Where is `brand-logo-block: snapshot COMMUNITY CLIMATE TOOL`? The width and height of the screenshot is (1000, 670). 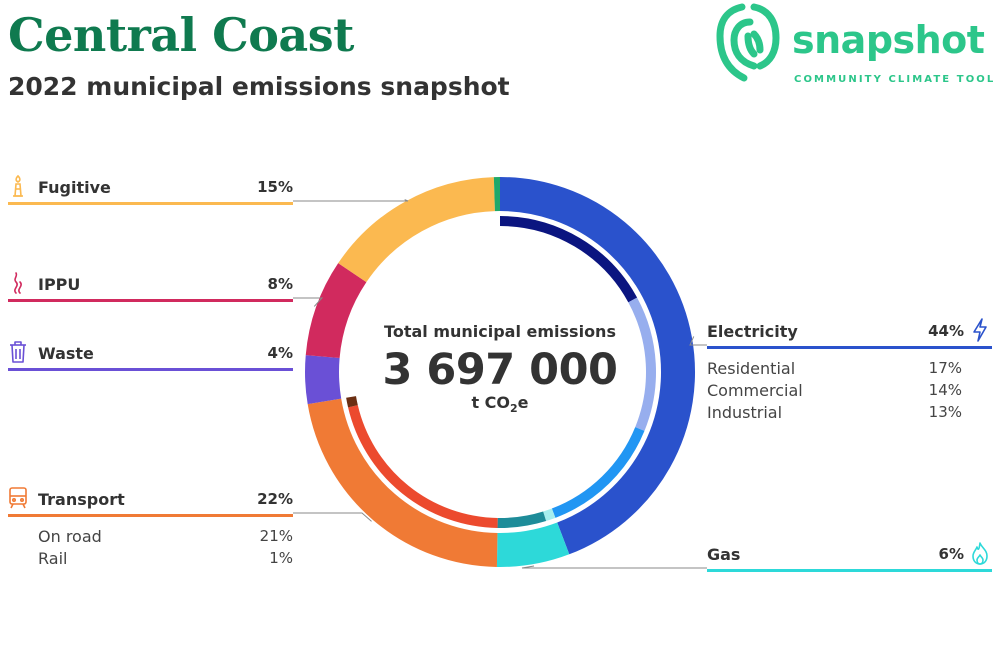
brand-logo-block: snapshot COMMUNITY CLIMATE TOOL is located at coordinates (857, 45).